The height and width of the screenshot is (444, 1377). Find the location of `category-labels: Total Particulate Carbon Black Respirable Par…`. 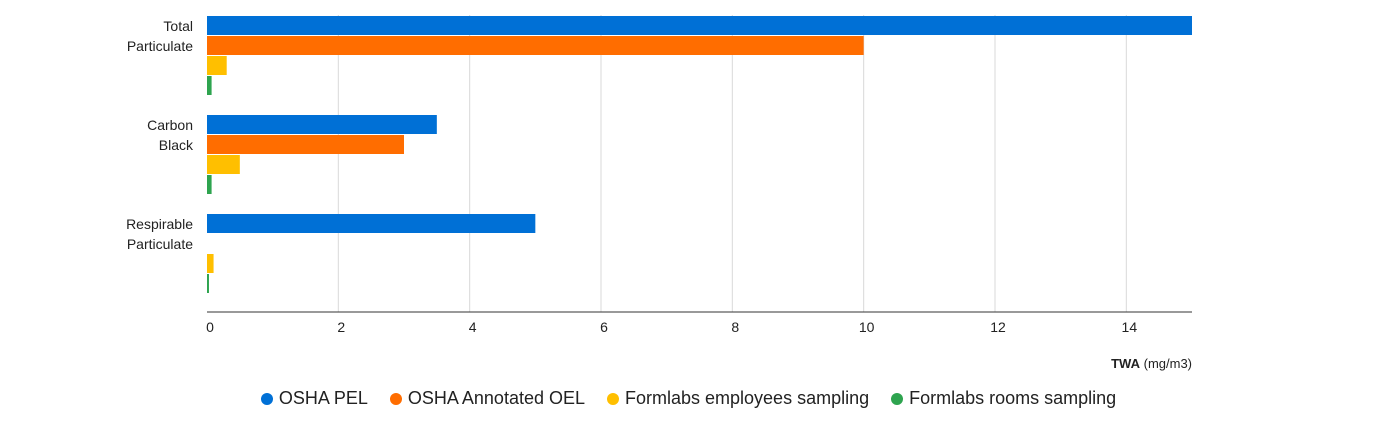

category-labels: Total Particulate Carbon Black Respirable Par… is located at coordinates (160, 135).